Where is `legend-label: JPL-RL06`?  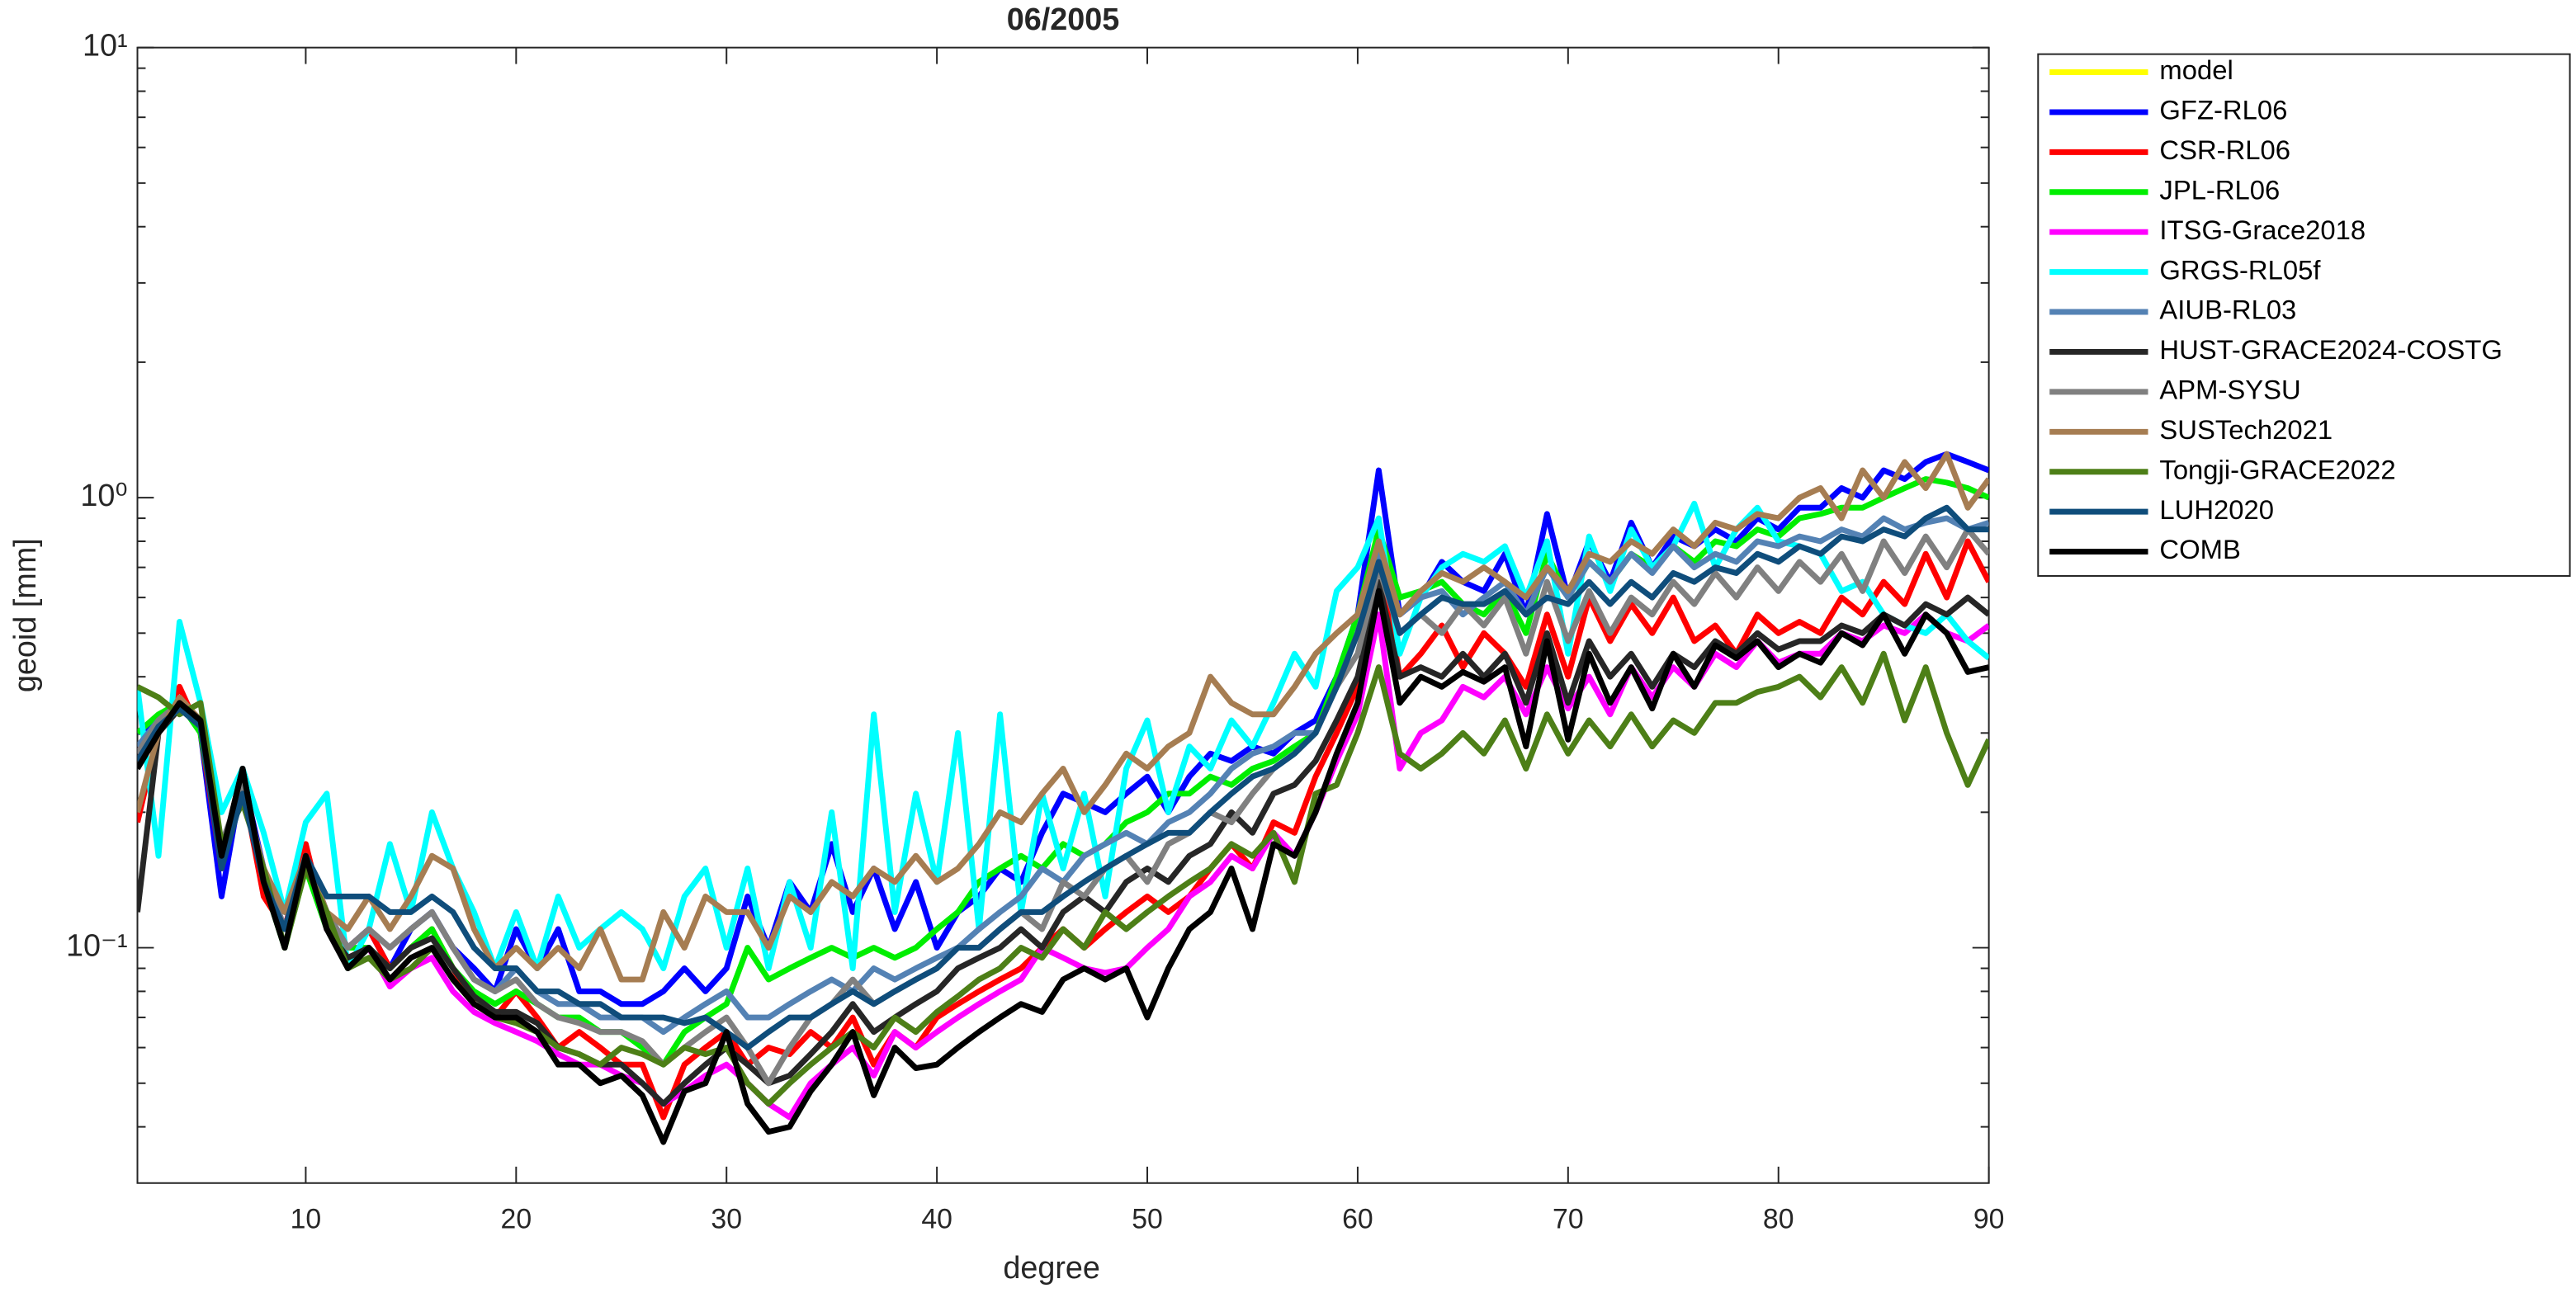
legend-label: JPL-RL06 is located at coordinates (2219, 189).